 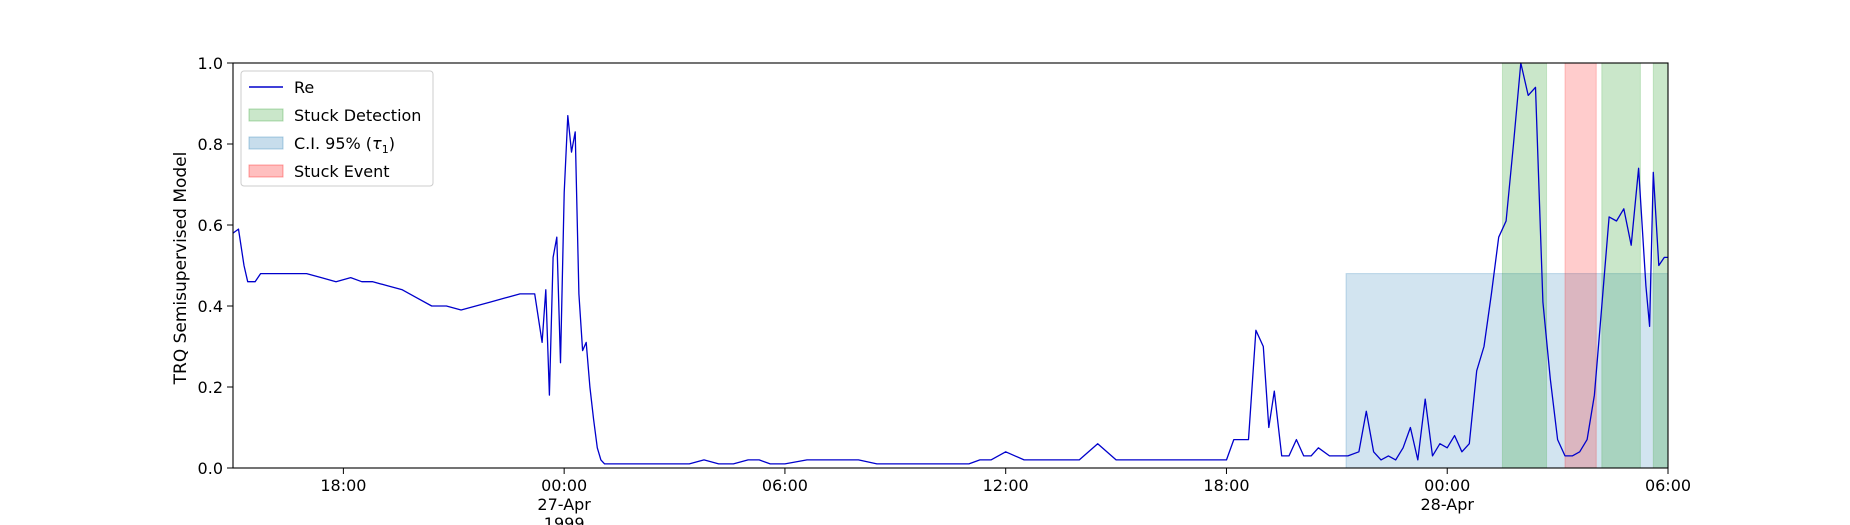 What do you see at coordinates (304, 87) in the screenshot?
I see `legend-label: Re` at bounding box center [304, 87].